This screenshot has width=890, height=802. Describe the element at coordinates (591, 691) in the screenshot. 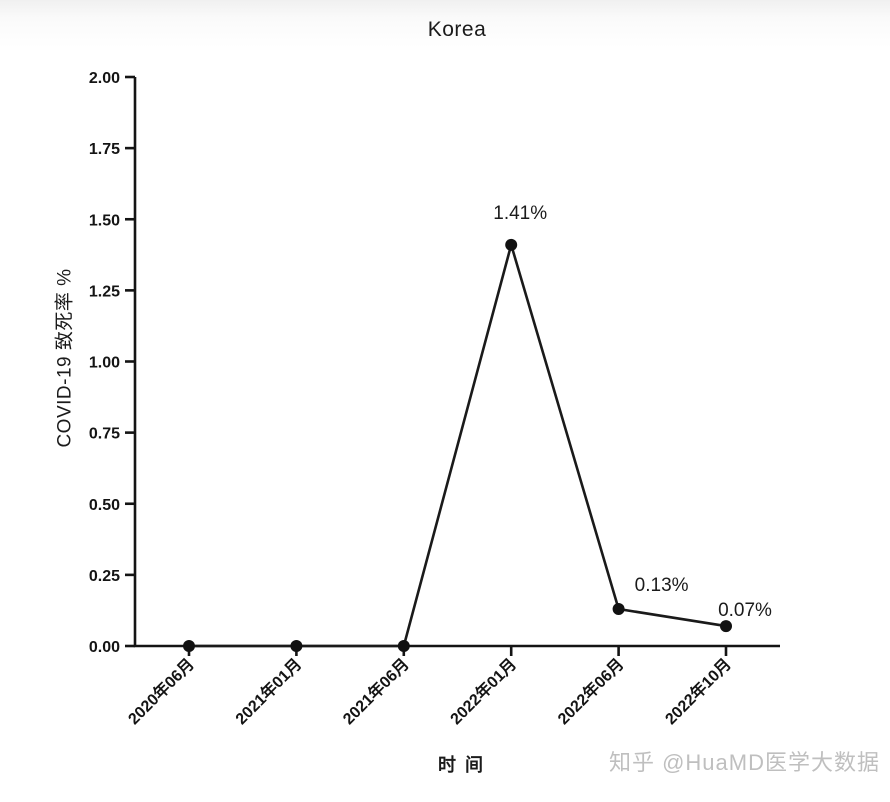

I see `x-tick-label: 2022年06月` at that location.